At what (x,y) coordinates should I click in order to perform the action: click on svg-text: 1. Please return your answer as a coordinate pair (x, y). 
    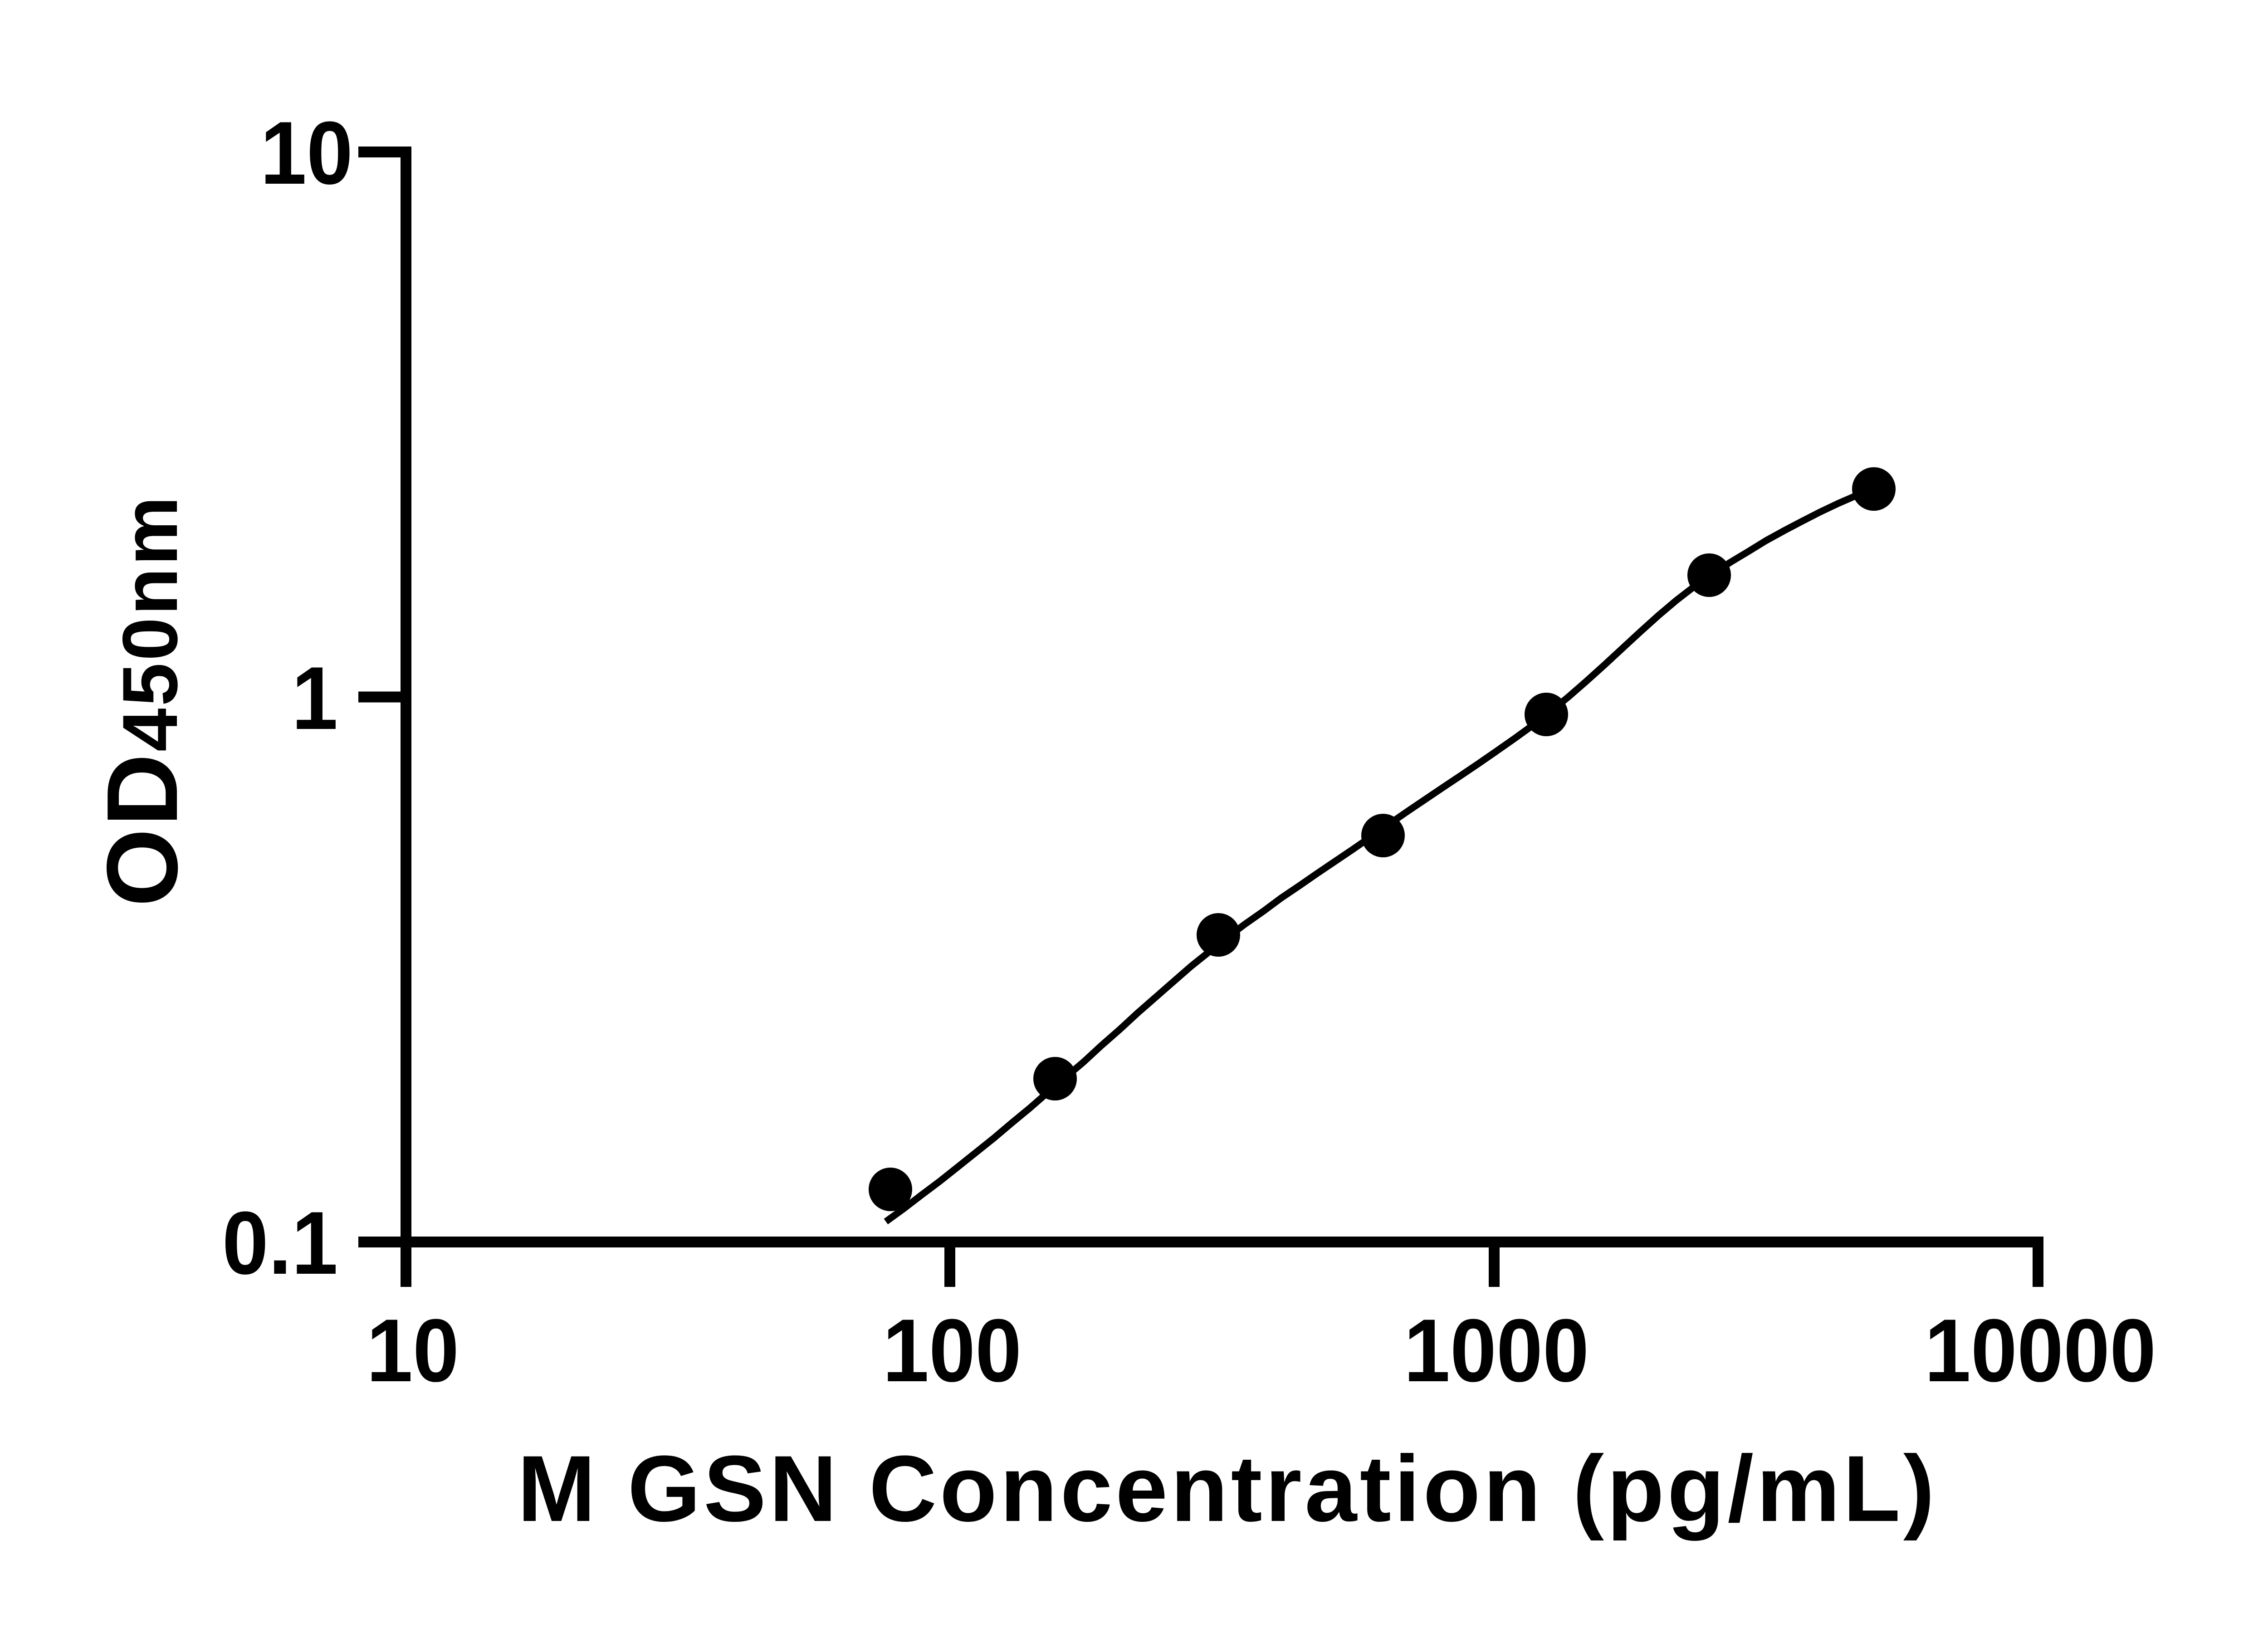
    Looking at the image, I should click on (315, 698).